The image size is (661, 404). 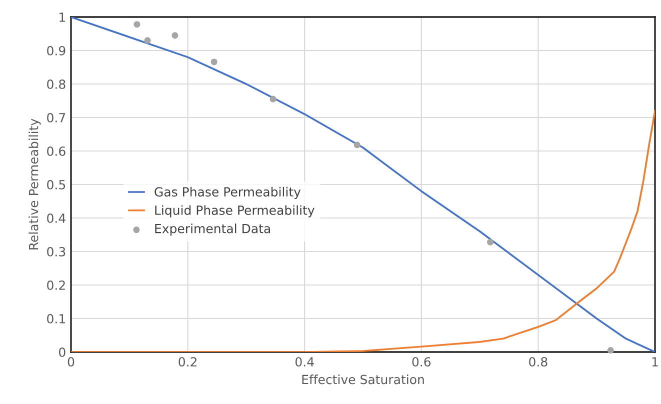 What do you see at coordinates (421, 362) in the screenshot?
I see `x-tick-label: 0.6` at bounding box center [421, 362].